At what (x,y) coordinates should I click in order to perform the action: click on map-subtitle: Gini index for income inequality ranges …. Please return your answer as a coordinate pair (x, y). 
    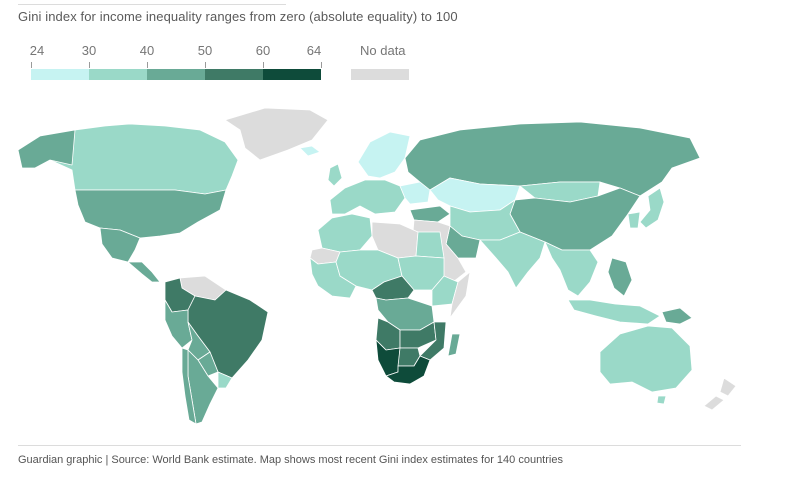
    Looking at the image, I should click on (238, 16).